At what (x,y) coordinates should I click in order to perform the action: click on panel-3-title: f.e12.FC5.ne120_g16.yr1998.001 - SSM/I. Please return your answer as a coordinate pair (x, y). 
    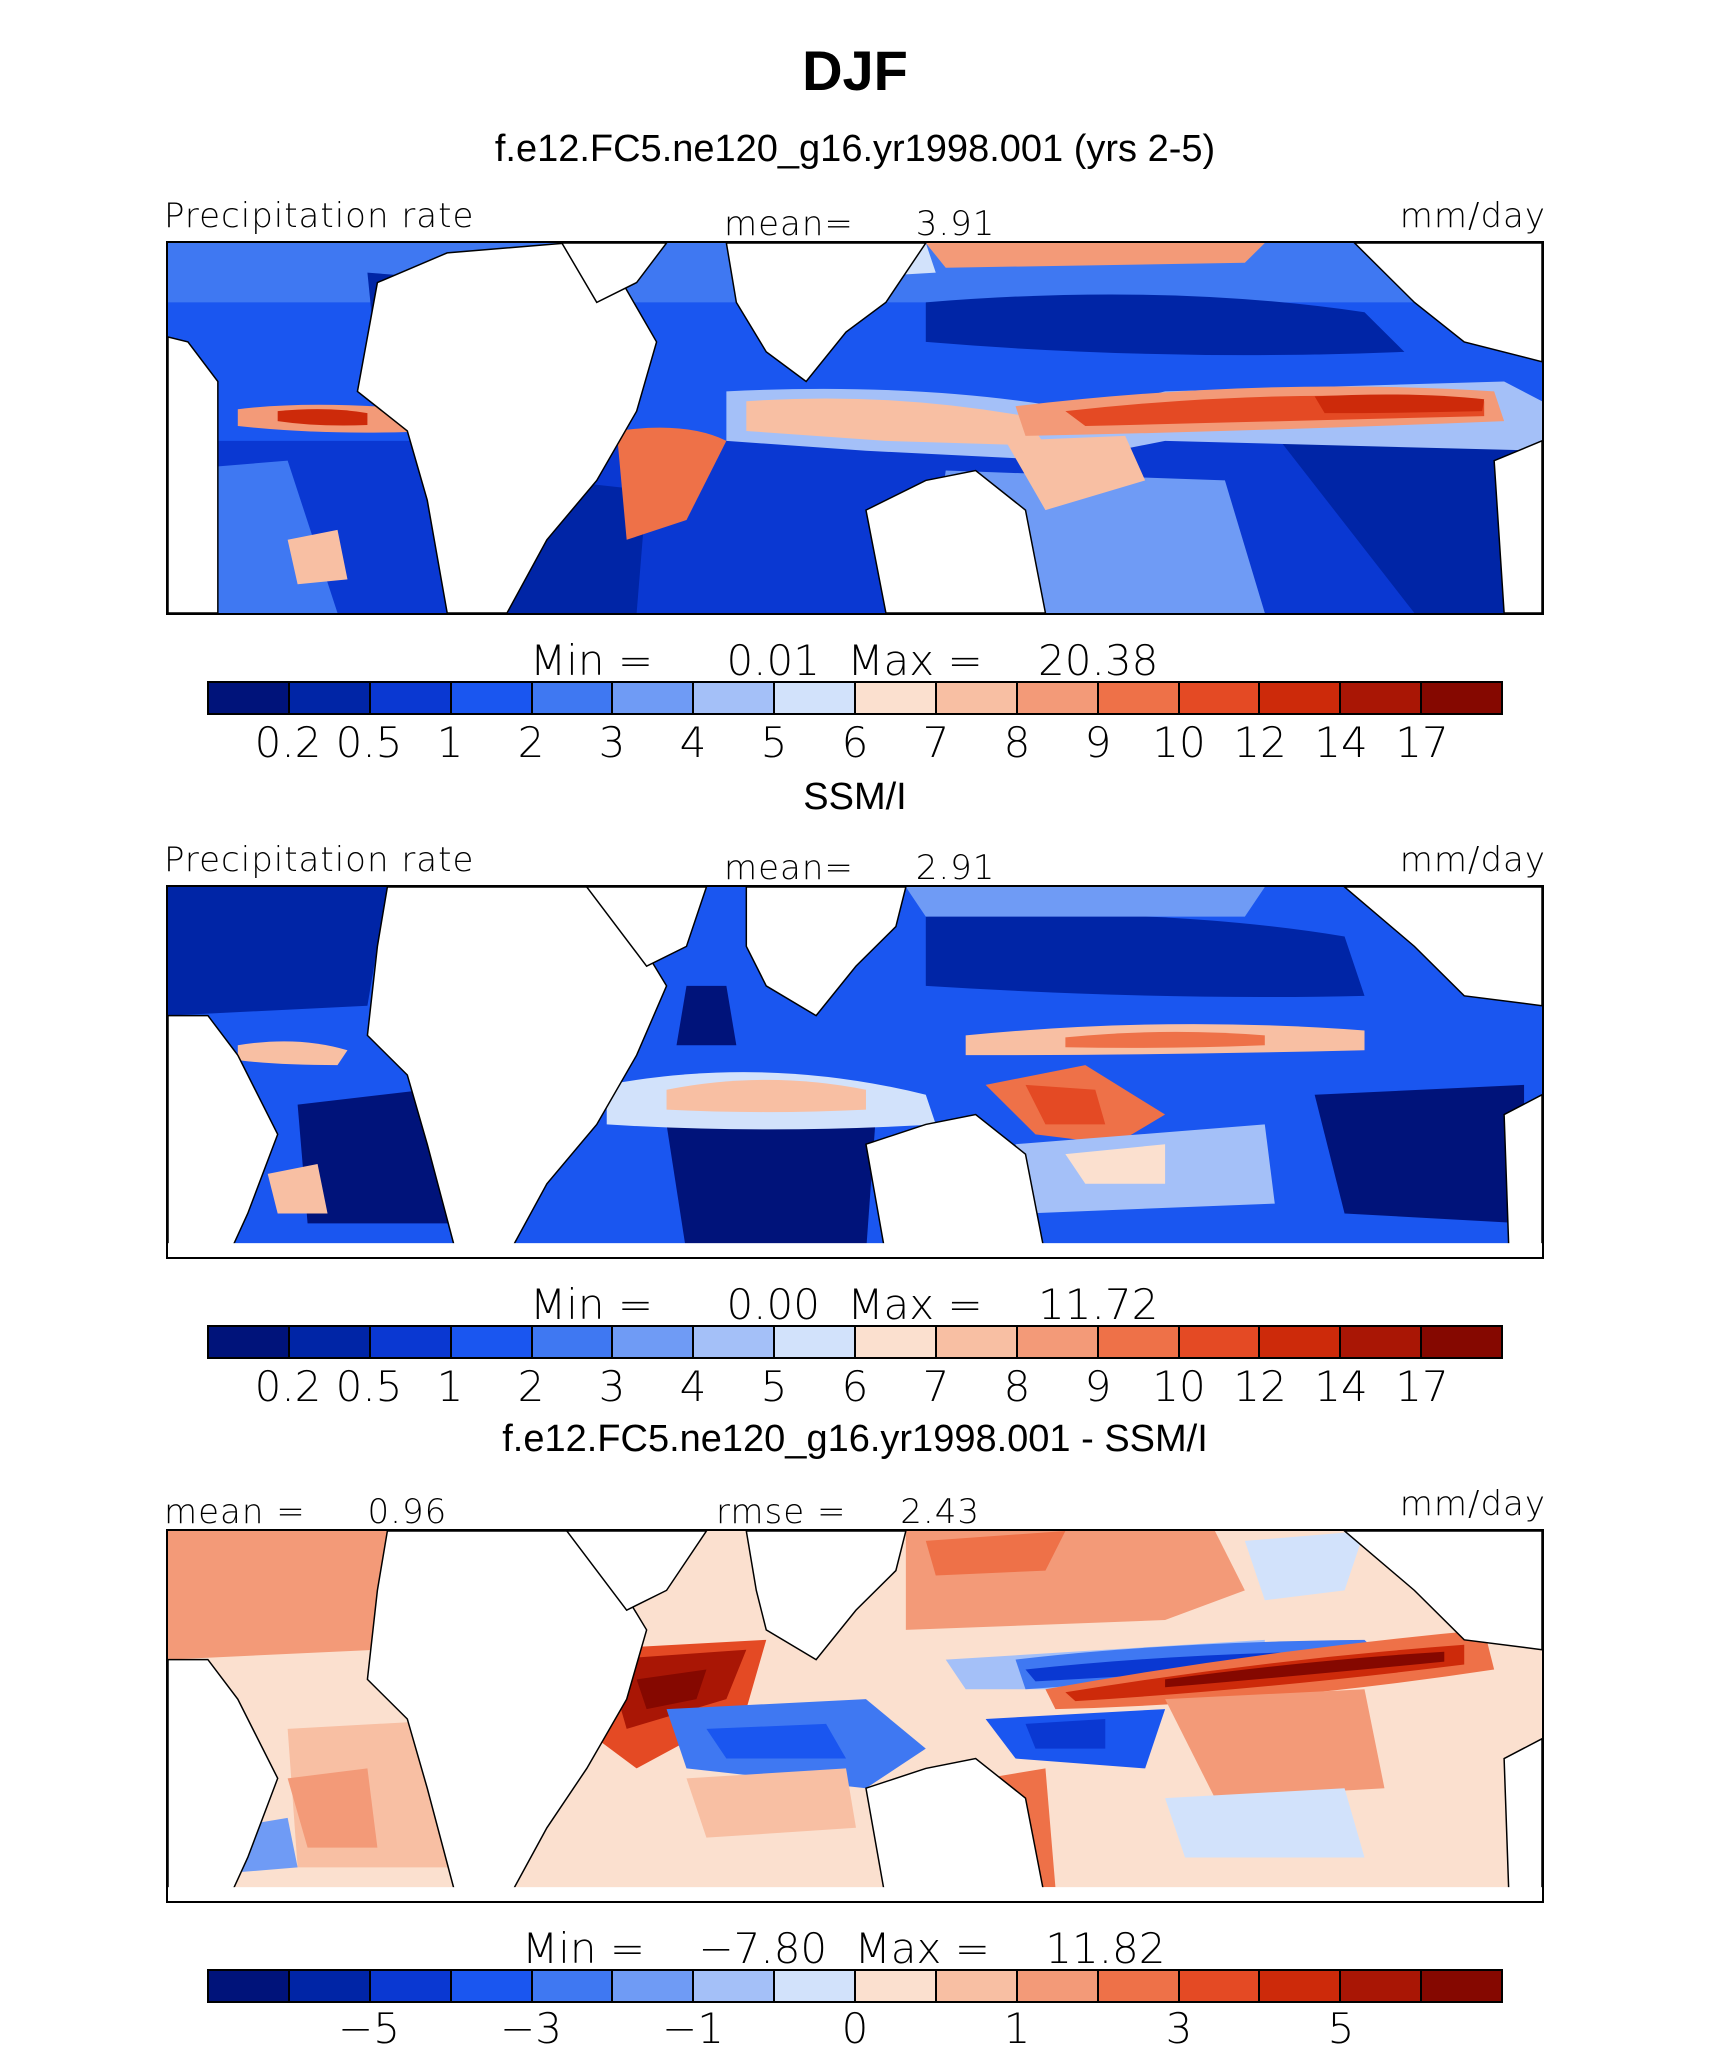
    Looking at the image, I should click on (855, 1439).